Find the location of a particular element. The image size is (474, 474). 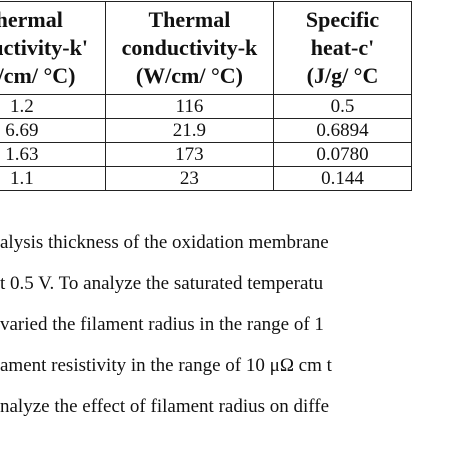

table-row: 1.63 173 0.0780 is located at coordinates (206, 154).